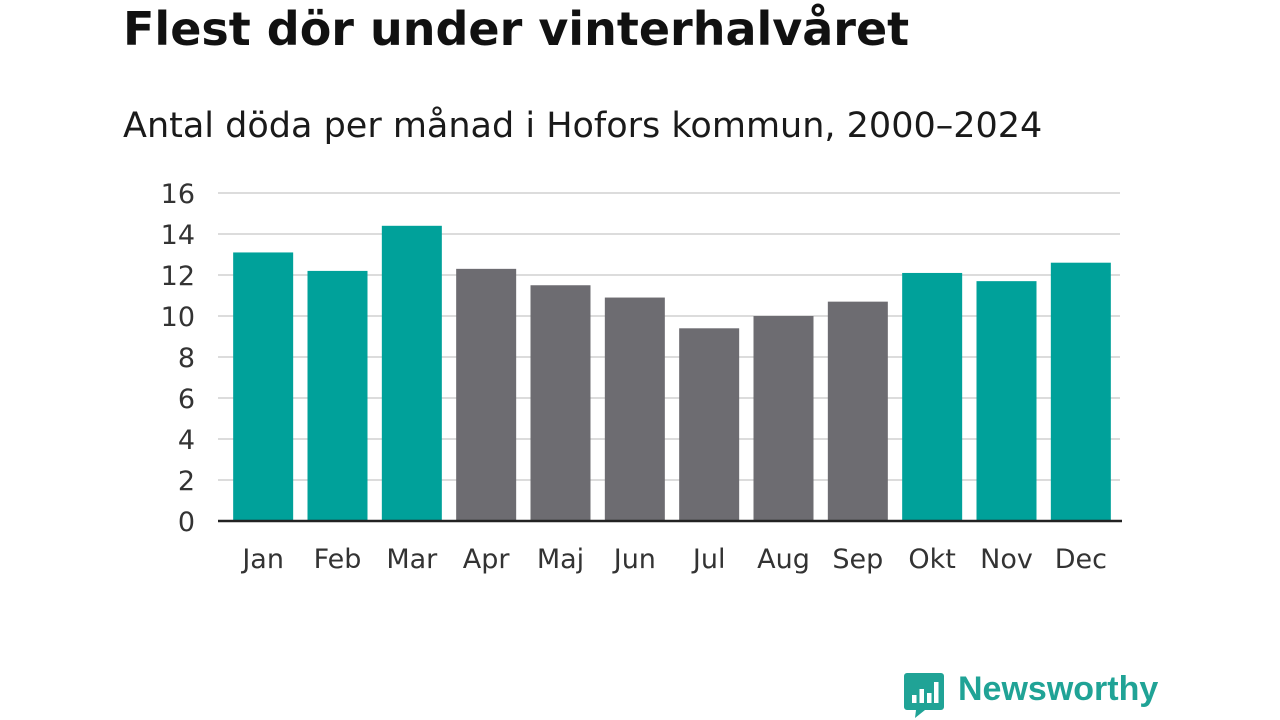 The width and height of the screenshot is (1280, 720). What do you see at coordinates (857, 559) in the screenshot?
I see `x-tick-label: Sep` at bounding box center [857, 559].